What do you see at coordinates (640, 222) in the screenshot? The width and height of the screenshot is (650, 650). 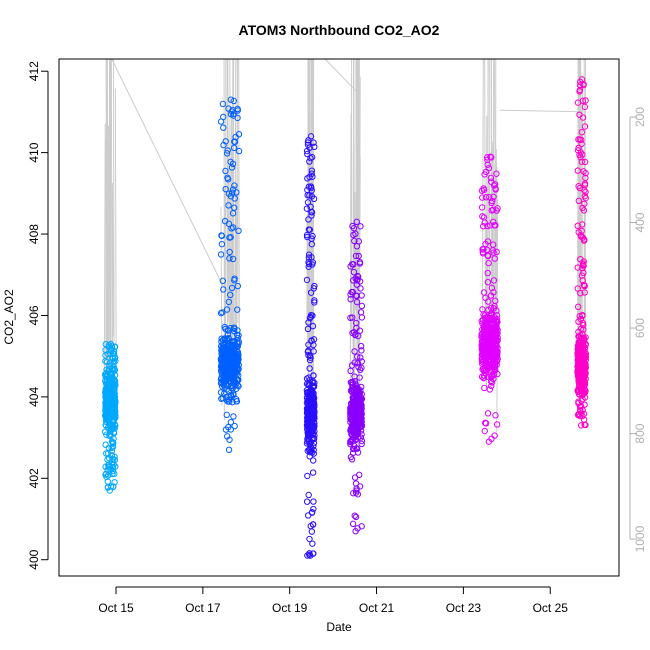 I see `secondary-y-tick-label: 400` at bounding box center [640, 222].